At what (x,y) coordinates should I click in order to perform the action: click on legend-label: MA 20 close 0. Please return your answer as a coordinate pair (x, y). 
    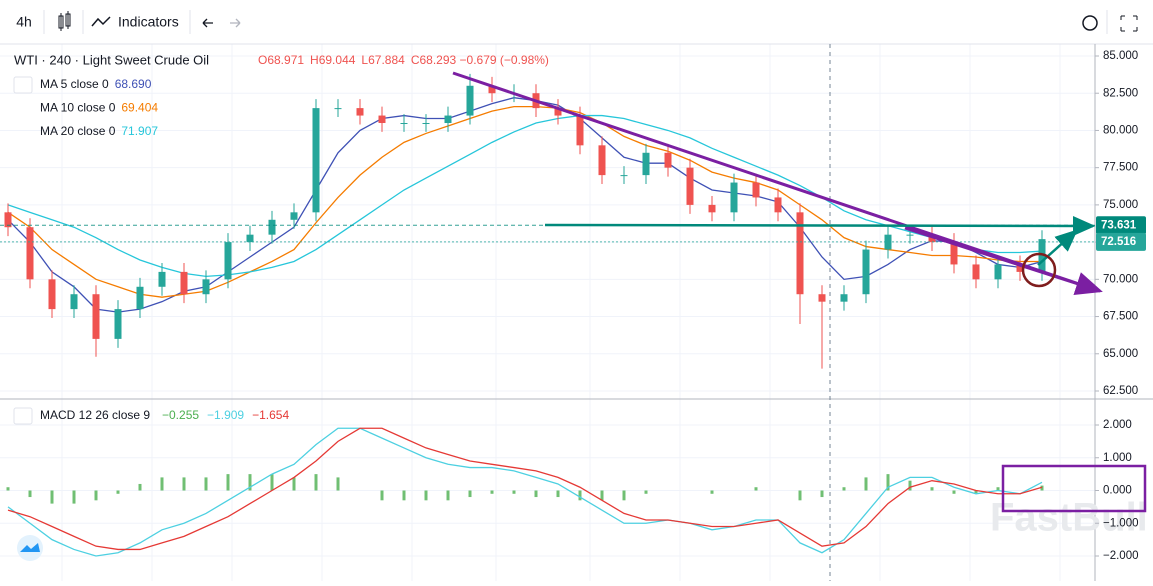
    Looking at the image, I should click on (78, 131).